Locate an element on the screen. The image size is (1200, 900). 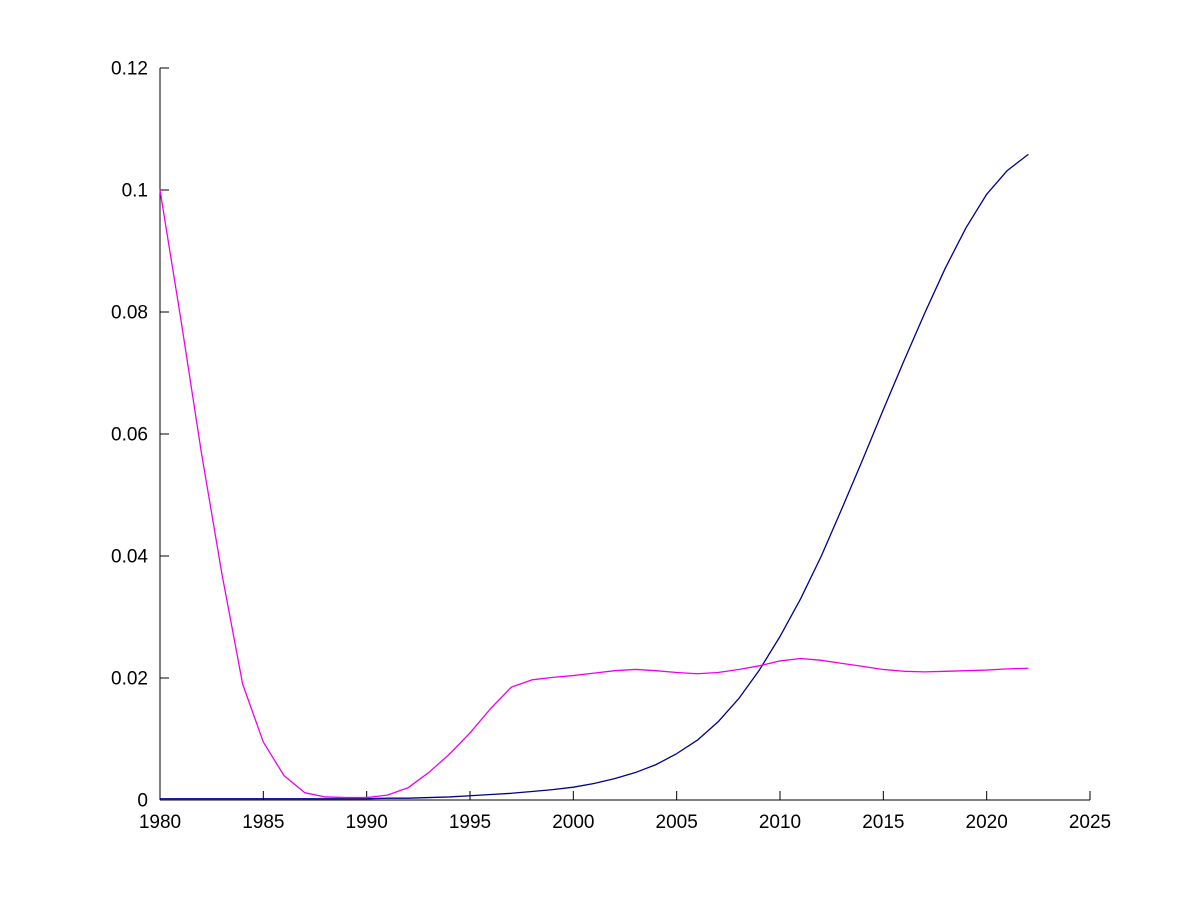
x-tick-label: 2005 is located at coordinates (677, 822).